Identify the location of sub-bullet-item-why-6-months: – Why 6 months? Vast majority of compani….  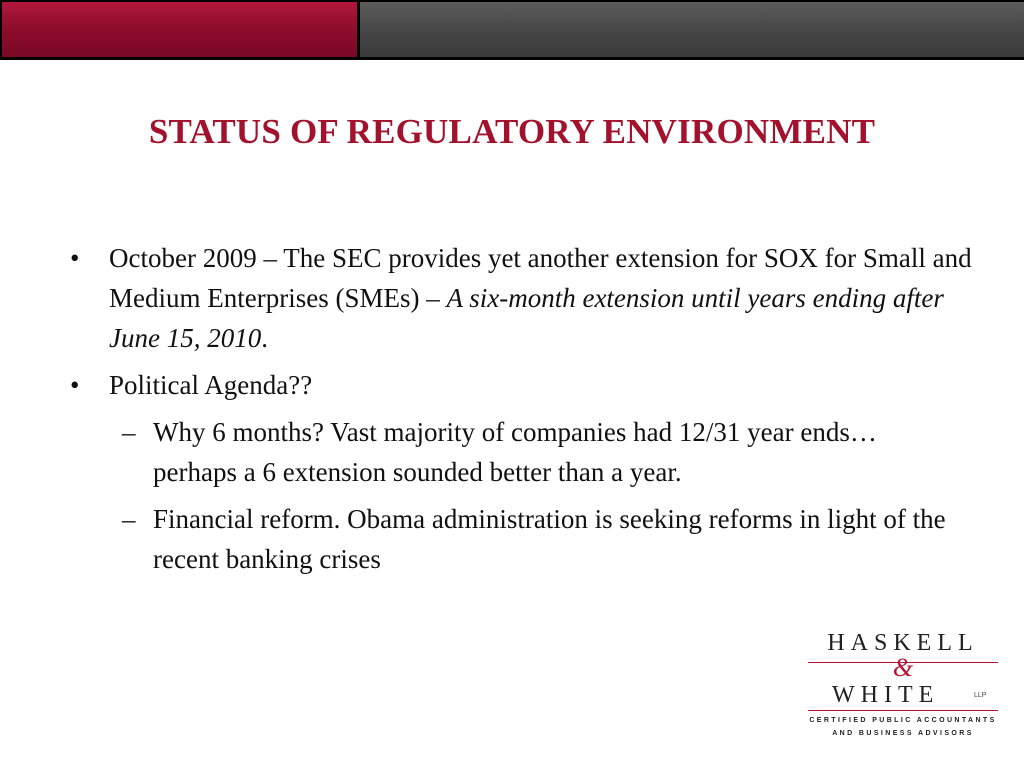
(527, 452).